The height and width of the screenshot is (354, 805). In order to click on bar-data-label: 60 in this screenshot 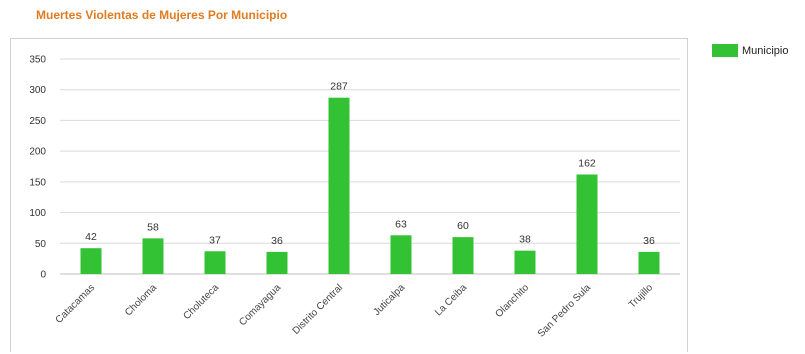, I will do `click(463, 226)`.